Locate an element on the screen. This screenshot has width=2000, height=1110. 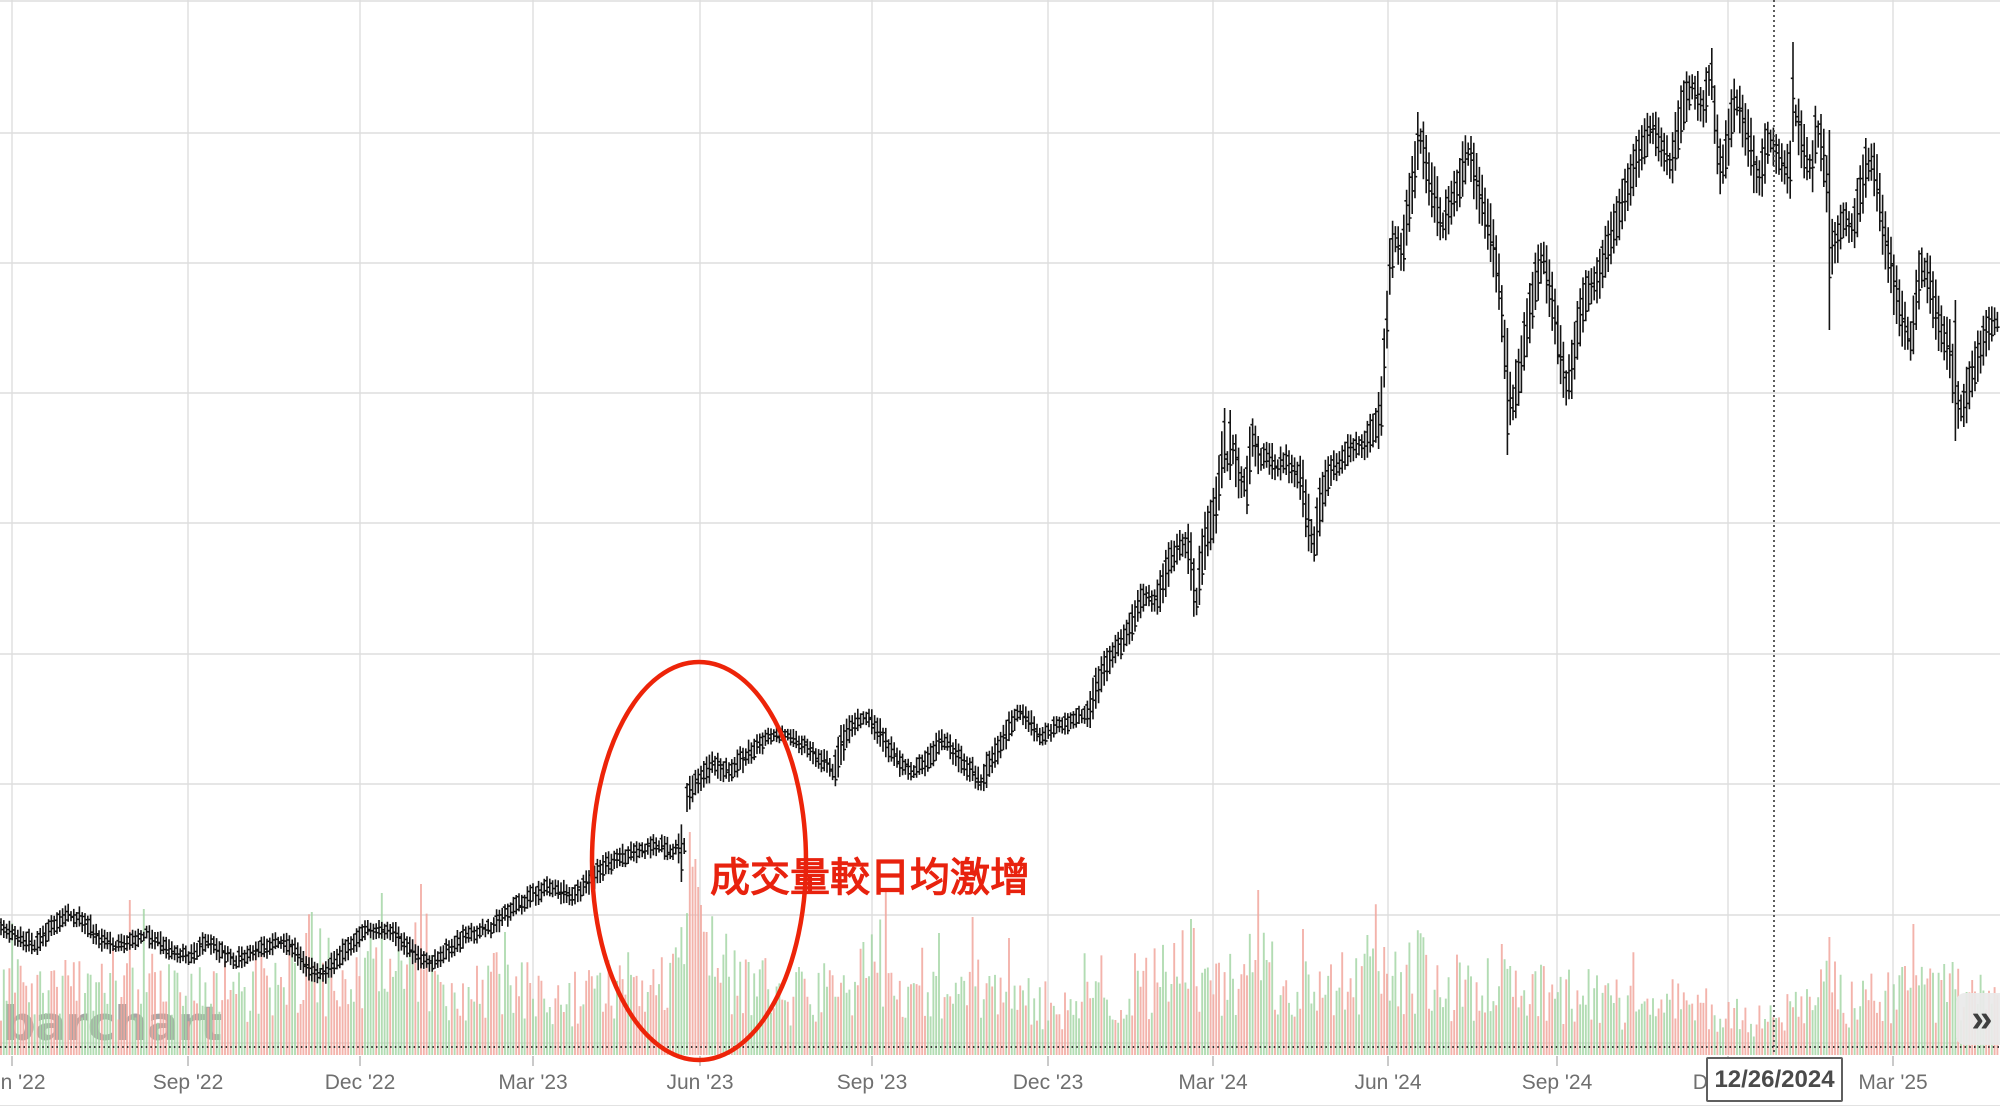
x-axis-label: Mar '23 is located at coordinates (532, 1082).